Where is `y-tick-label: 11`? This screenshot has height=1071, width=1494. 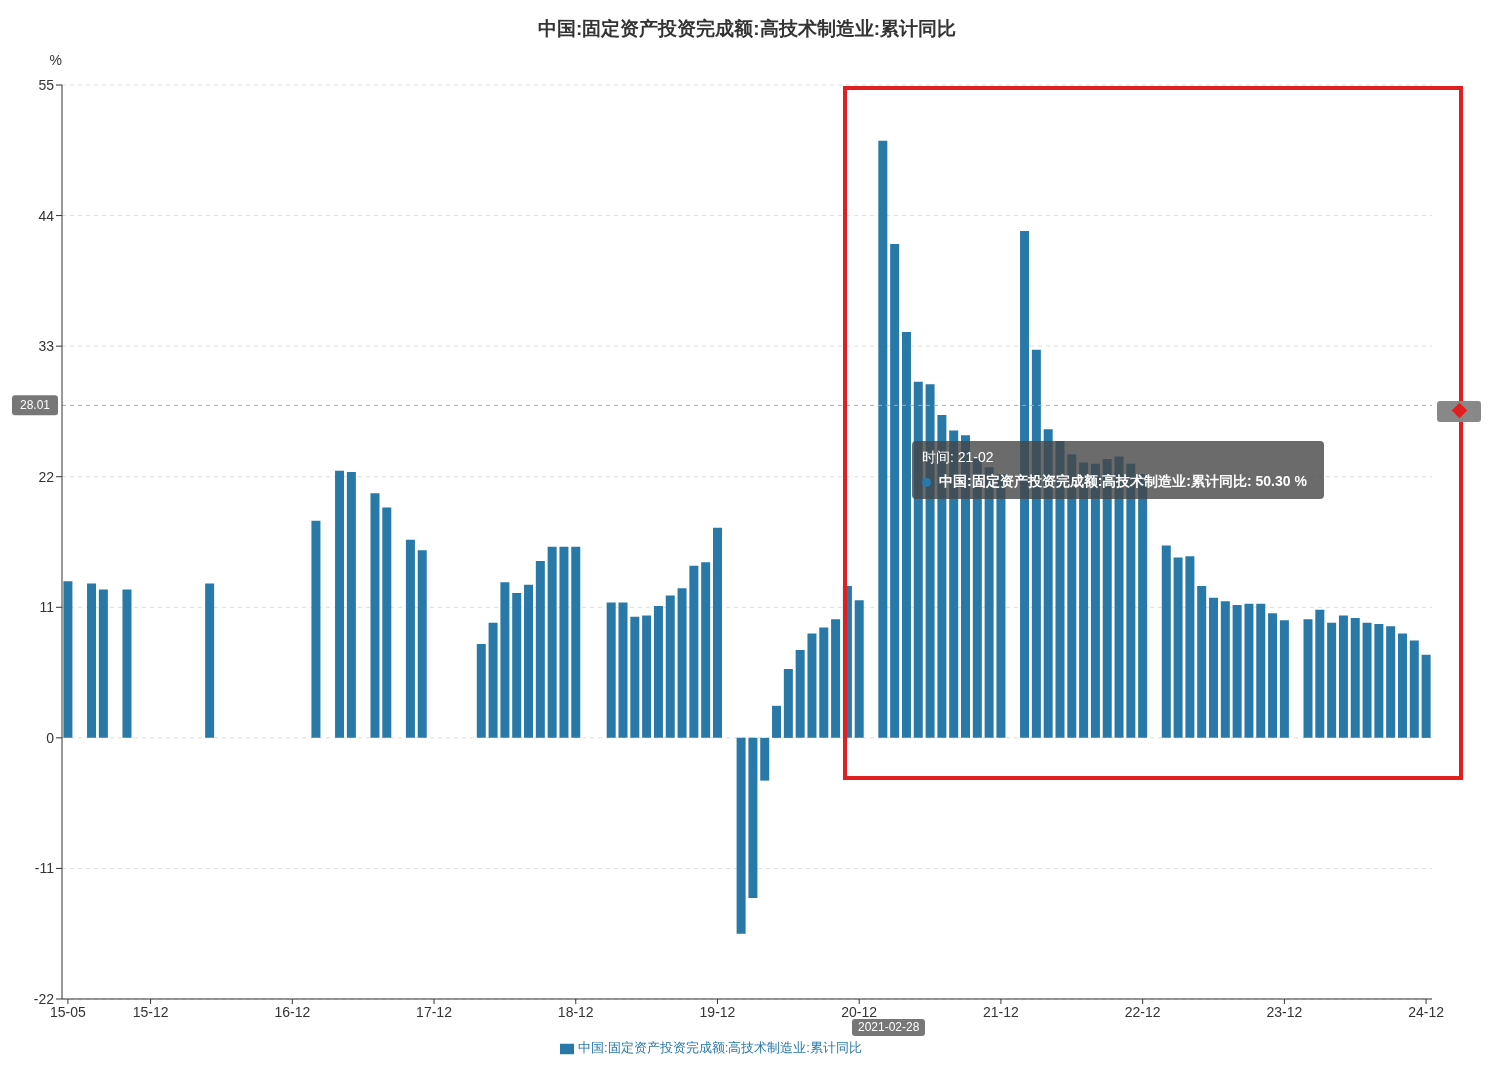
y-tick-label: 11 is located at coordinates (47, 607).